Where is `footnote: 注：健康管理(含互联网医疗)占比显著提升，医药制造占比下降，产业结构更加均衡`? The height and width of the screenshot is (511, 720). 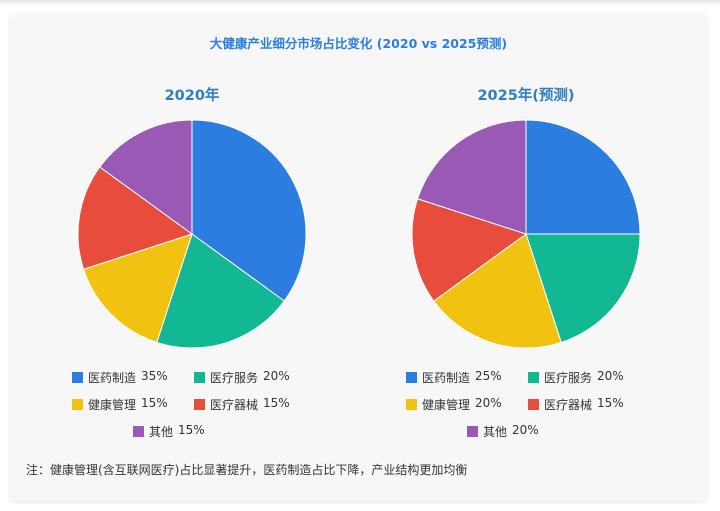 footnote: 注：健康管理(含互联网医疗)占比显著提升，医药制造占比下降，产业结构更加均衡 is located at coordinates (247, 470).